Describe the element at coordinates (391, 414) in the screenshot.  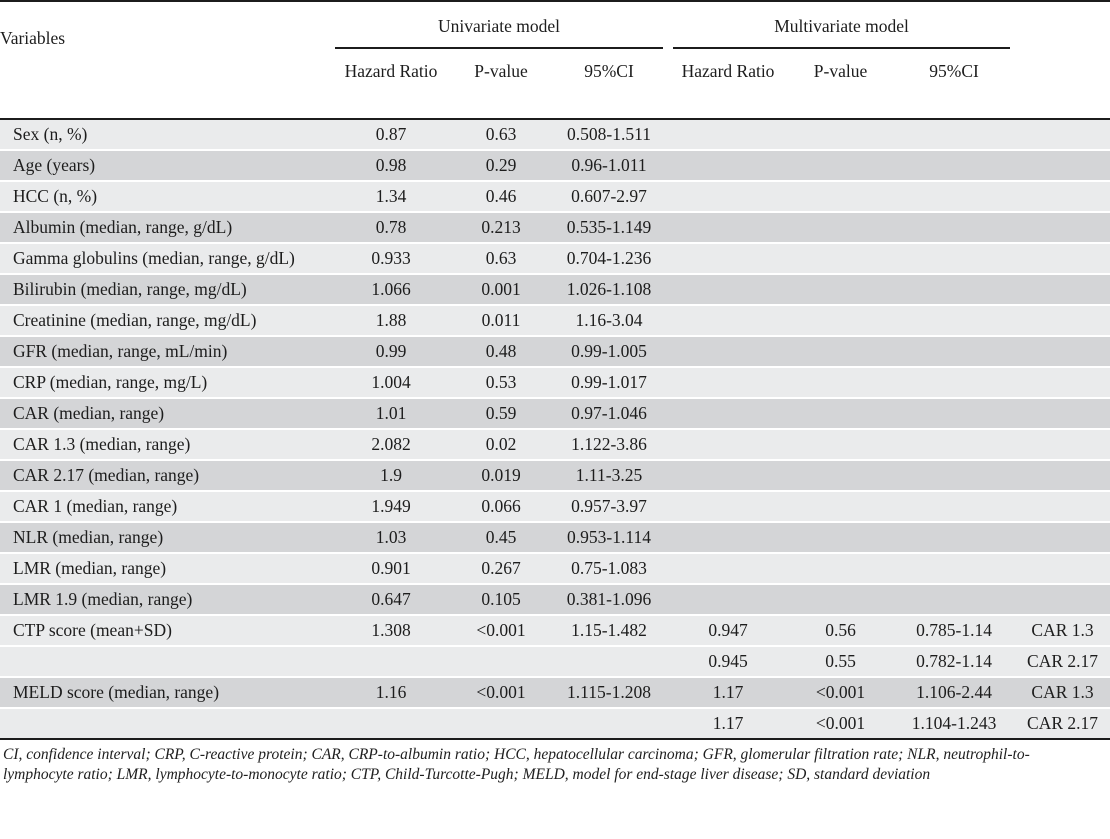
I see `uni-hazard-ratio-cell: 1.01` at that location.